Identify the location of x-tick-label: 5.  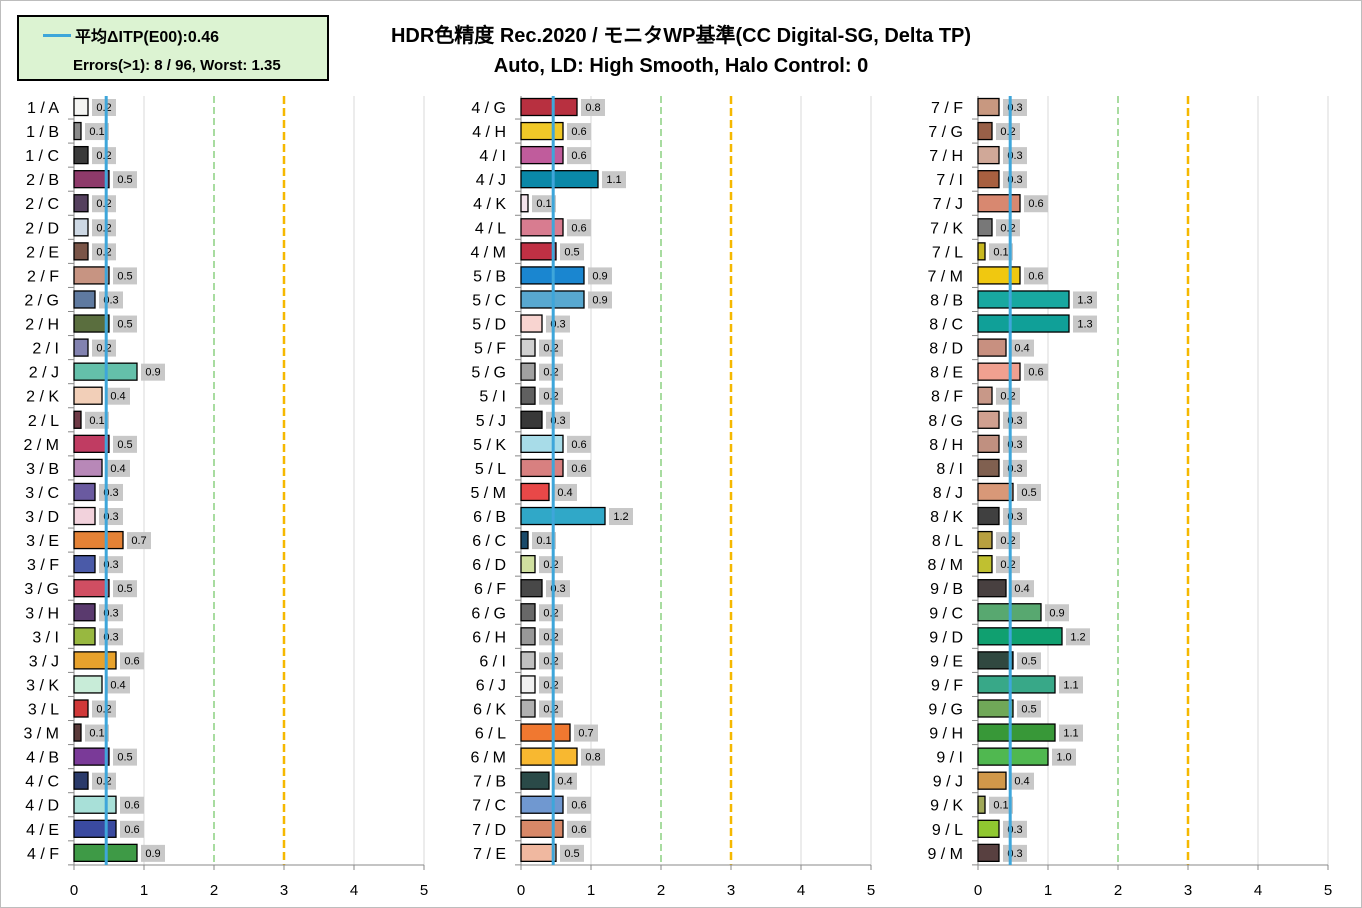
(1328, 890).